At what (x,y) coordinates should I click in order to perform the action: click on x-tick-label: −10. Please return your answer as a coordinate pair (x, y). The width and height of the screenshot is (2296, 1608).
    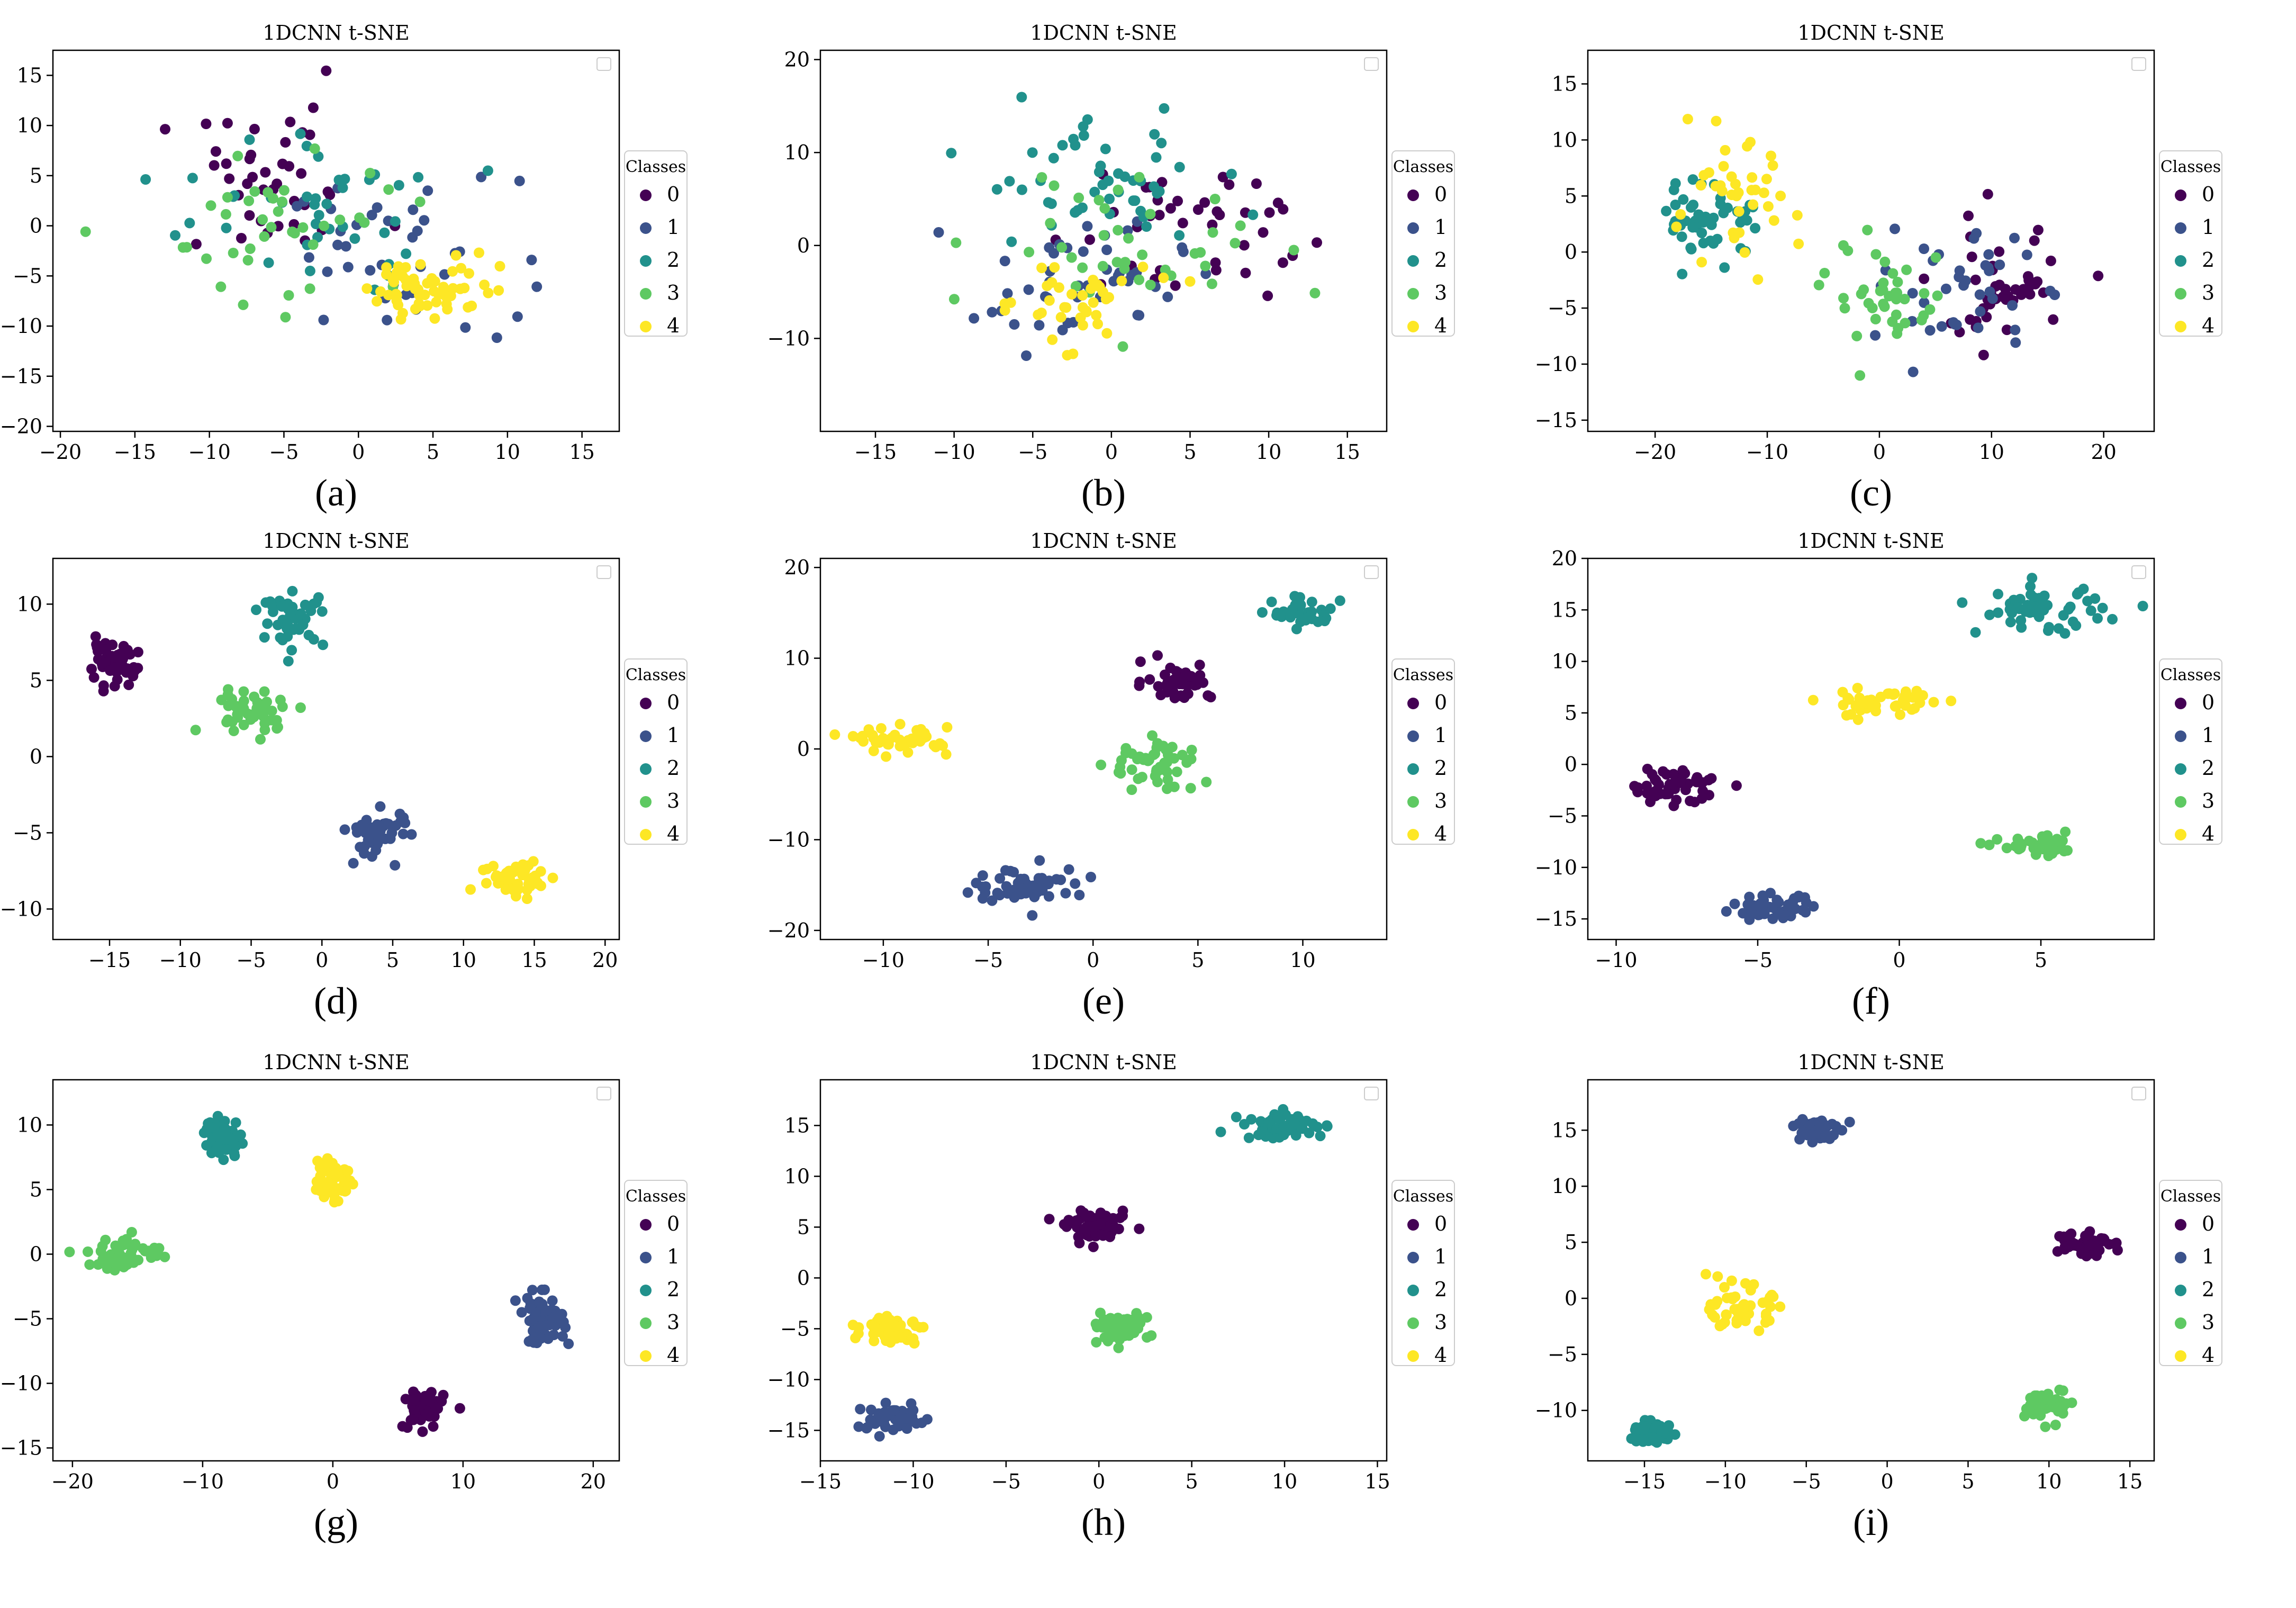
    Looking at the image, I should click on (954, 452).